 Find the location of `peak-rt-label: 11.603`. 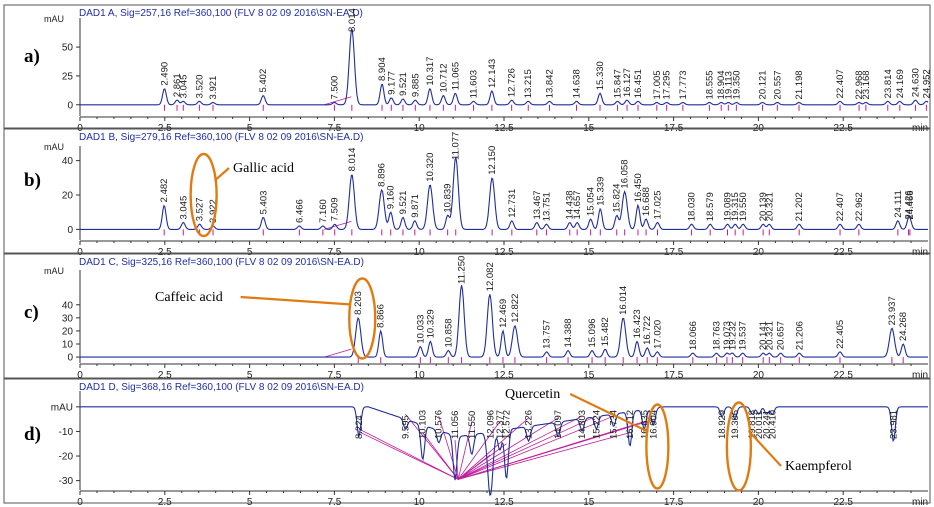

peak-rt-label: 11.603 is located at coordinates (474, 84).